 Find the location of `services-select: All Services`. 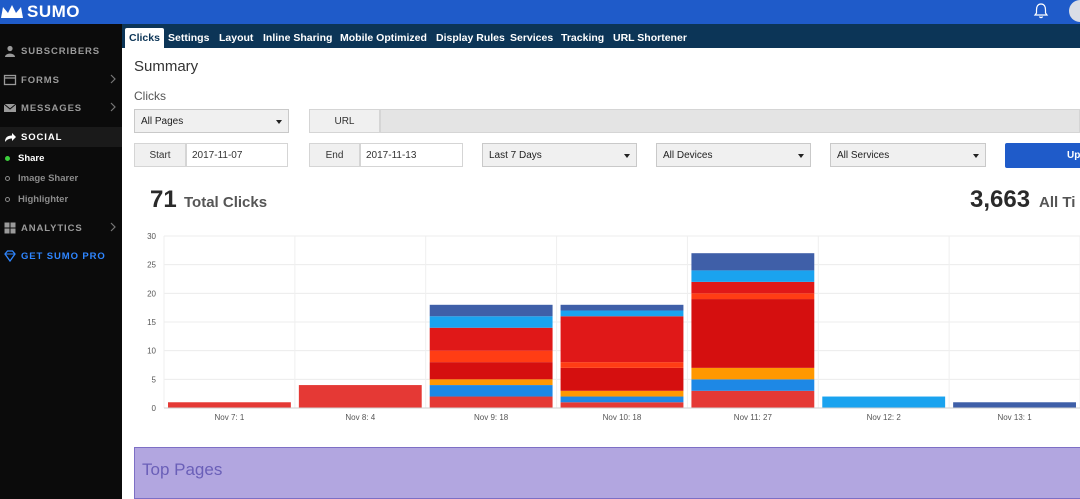

services-select: All Services is located at coordinates (908, 155).